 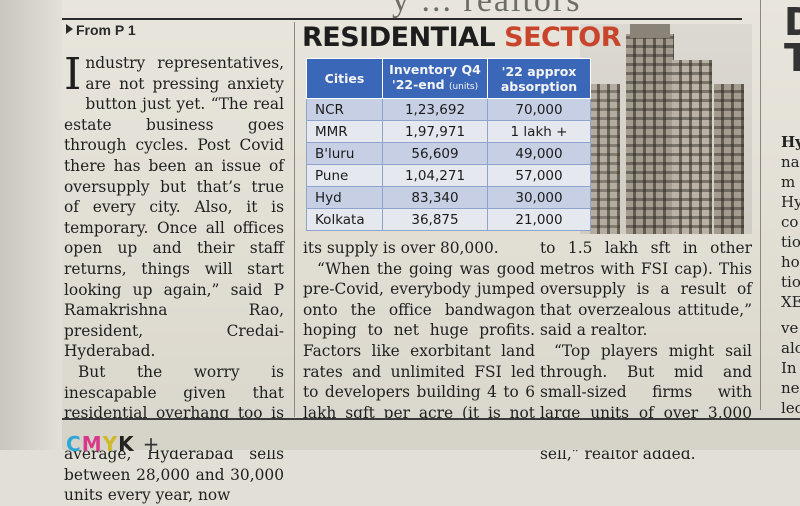 What do you see at coordinates (539, 109) in the screenshot?
I see `absorption-cell: 70,000` at bounding box center [539, 109].